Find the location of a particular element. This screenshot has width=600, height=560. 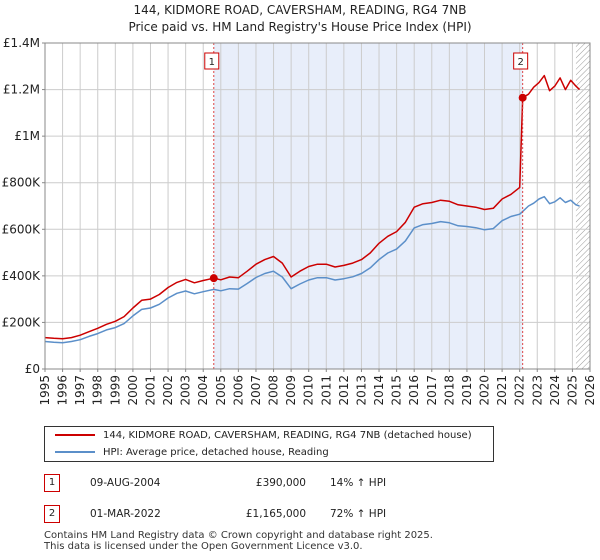

x-tick-label: 2005 is located at coordinates (221, 390).